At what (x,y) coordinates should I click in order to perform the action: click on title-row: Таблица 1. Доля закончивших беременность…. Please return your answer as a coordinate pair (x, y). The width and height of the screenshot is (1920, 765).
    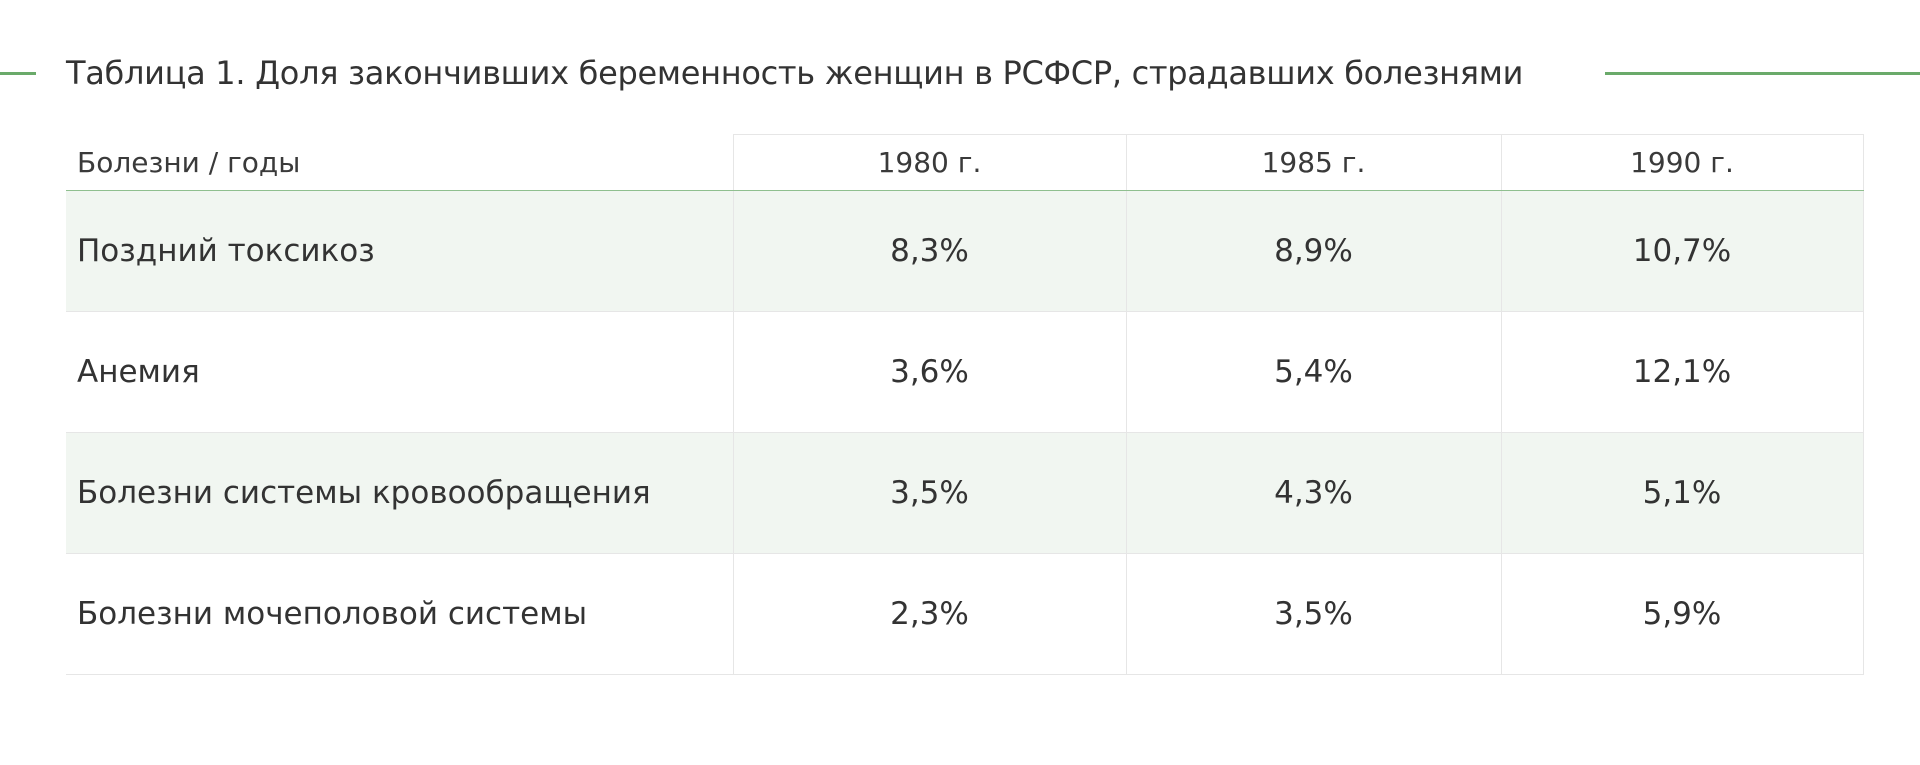
    Looking at the image, I should click on (960, 73).